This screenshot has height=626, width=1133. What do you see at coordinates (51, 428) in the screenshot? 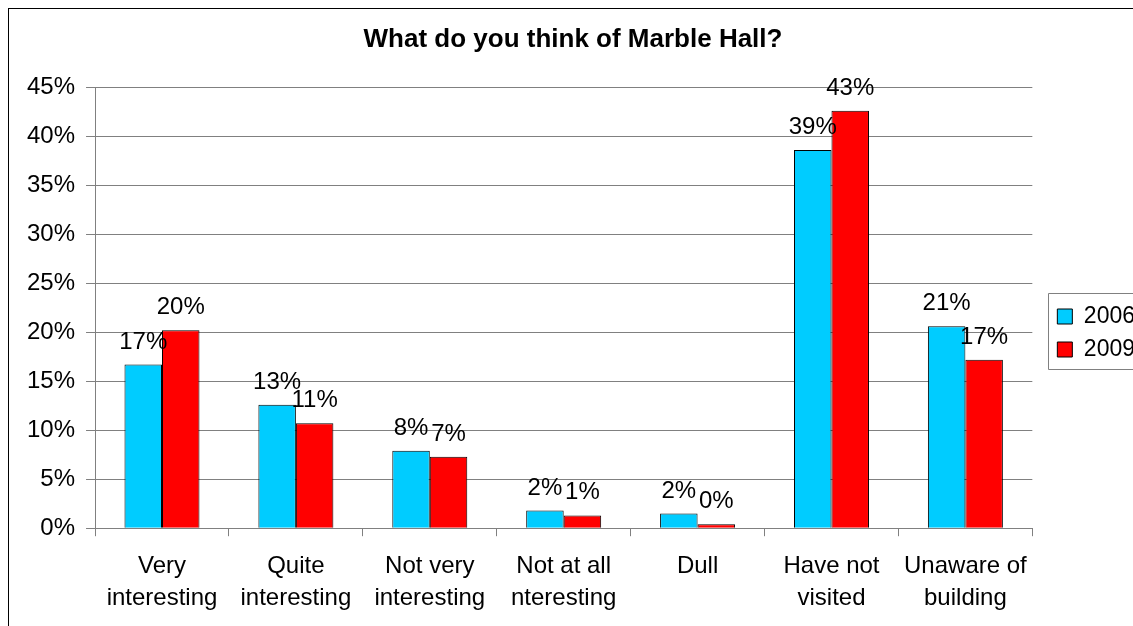
I see `y-tick-label: 10%` at bounding box center [51, 428].